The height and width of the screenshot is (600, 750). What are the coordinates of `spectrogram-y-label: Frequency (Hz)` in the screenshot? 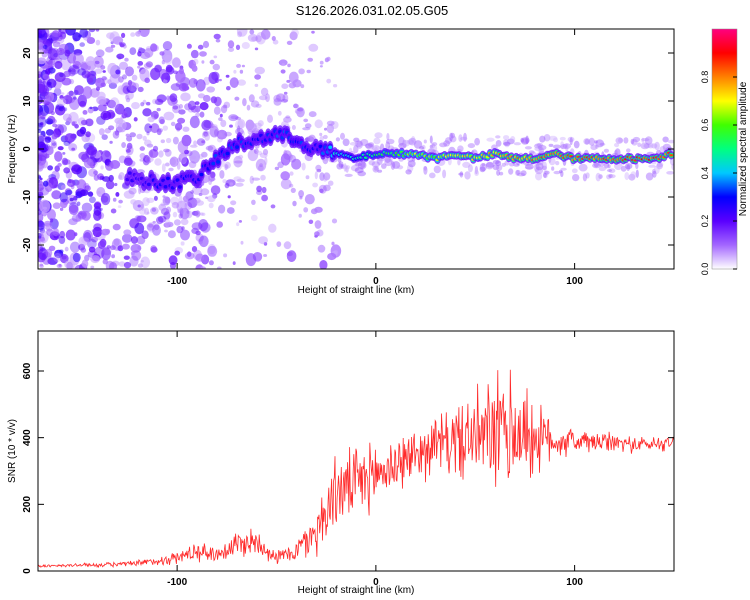 It's located at (12, 149).